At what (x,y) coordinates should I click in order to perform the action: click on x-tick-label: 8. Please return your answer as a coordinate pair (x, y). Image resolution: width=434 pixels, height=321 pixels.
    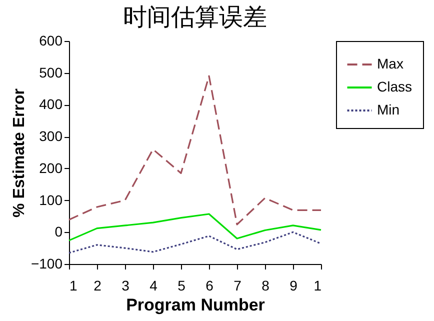
    Looking at the image, I should click on (266, 286).